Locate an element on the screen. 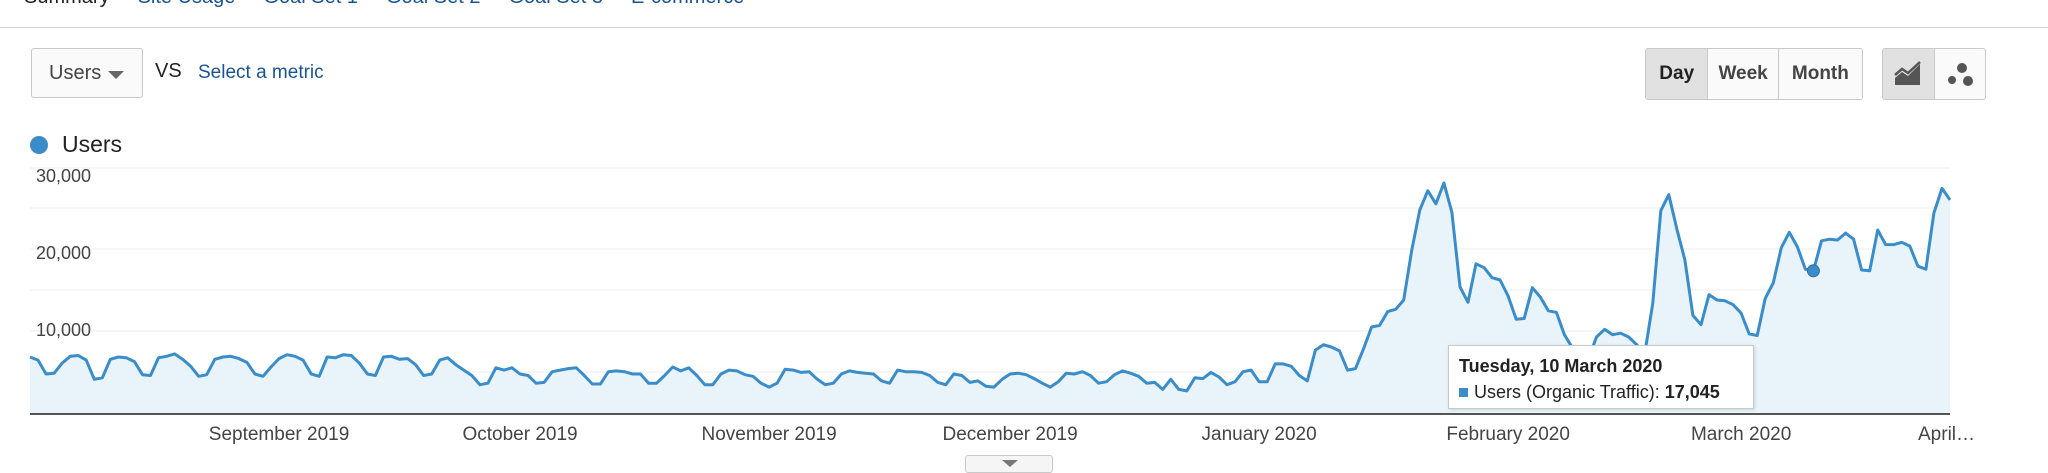 The height and width of the screenshot is (473, 2048). tooltip-row: Users (Organic Traffic): 17,045 is located at coordinates (1589, 392).